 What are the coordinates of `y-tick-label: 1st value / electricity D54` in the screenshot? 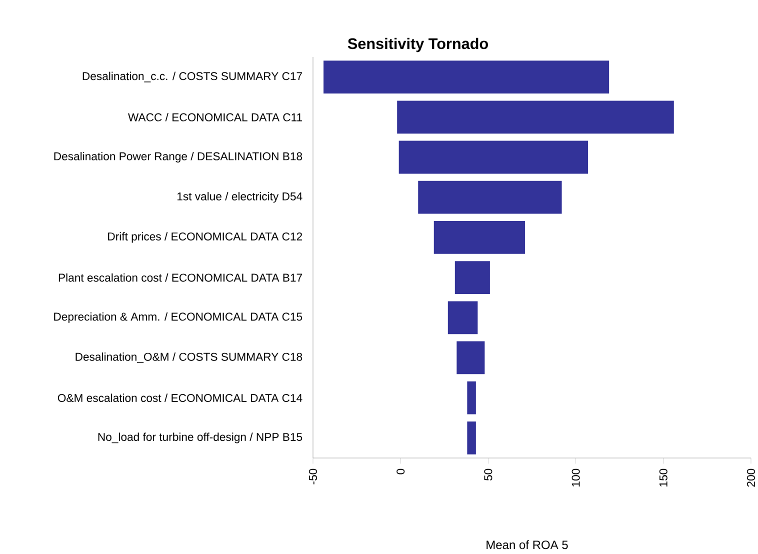 It's located at (239, 197).